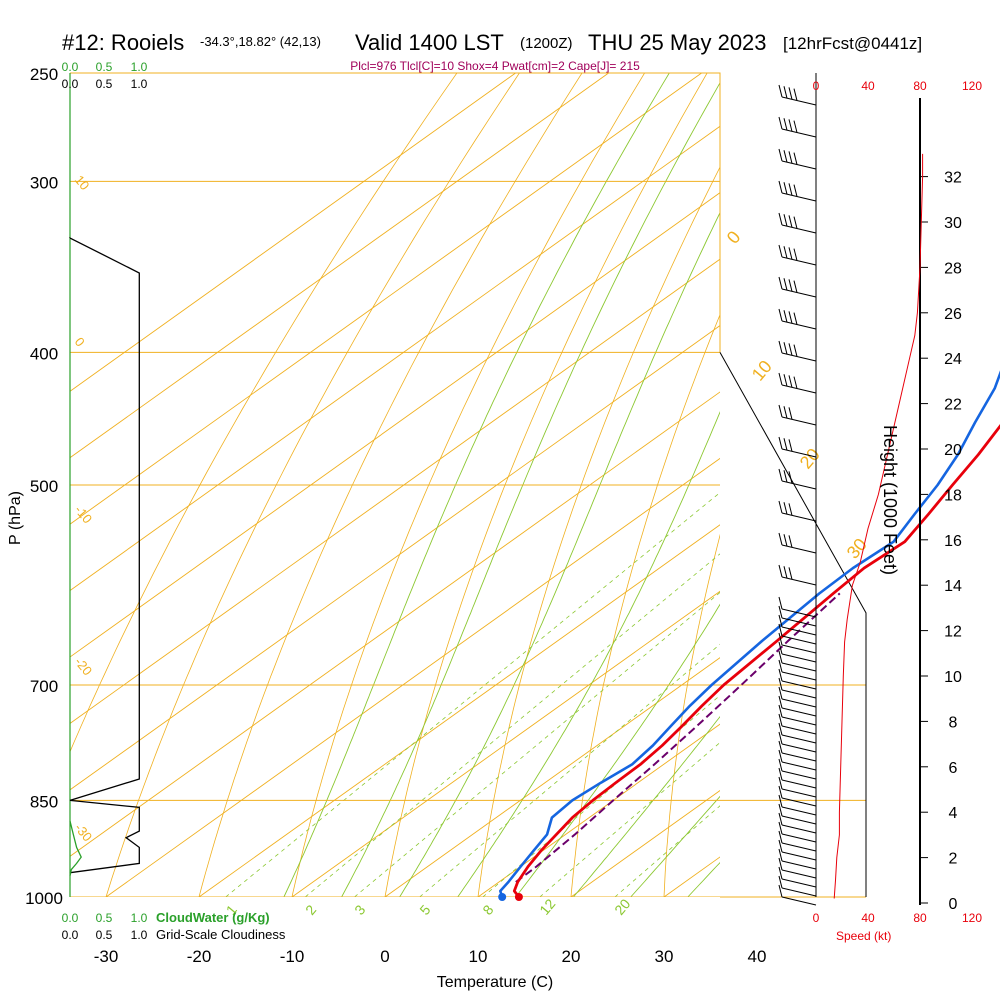 The image size is (1000, 1000). What do you see at coordinates (816, 86) in the screenshot?
I see `wind-speed-tick-top: 0` at bounding box center [816, 86].